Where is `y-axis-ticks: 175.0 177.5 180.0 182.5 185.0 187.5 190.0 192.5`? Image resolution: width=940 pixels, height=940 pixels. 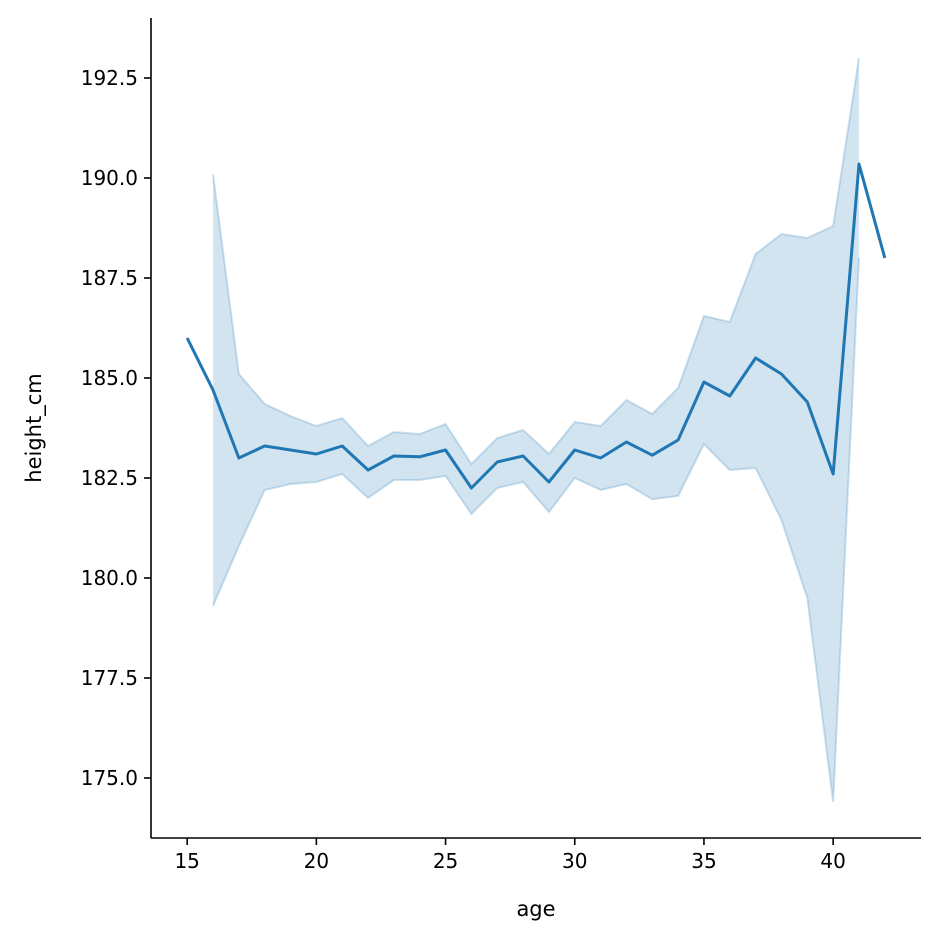 y-axis-ticks: 175.0 177.5 180.0 182.5 185.0 187.5 190.0 192.5 is located at coordinates (116, 428).